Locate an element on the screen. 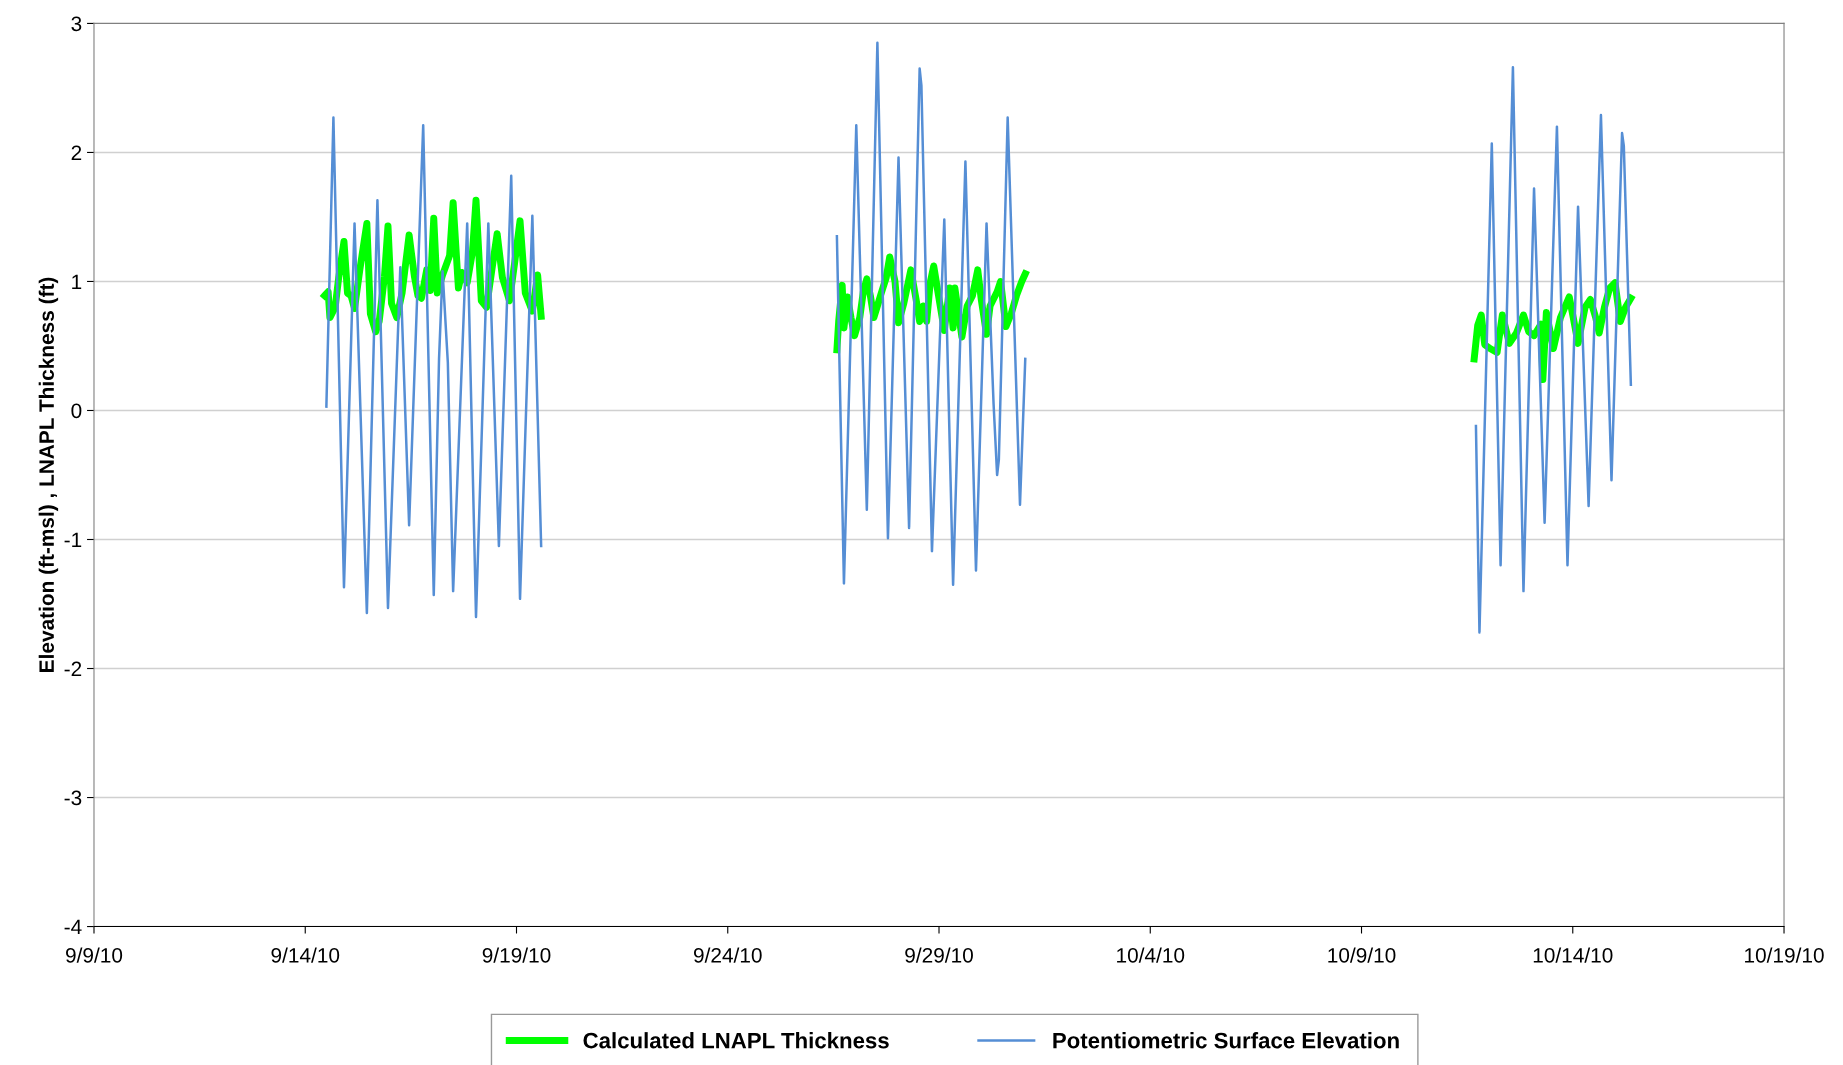 This screenshot has width=1843, height=1065. x-tick-label: 9/24/10 is located at coordinates (727, 955).